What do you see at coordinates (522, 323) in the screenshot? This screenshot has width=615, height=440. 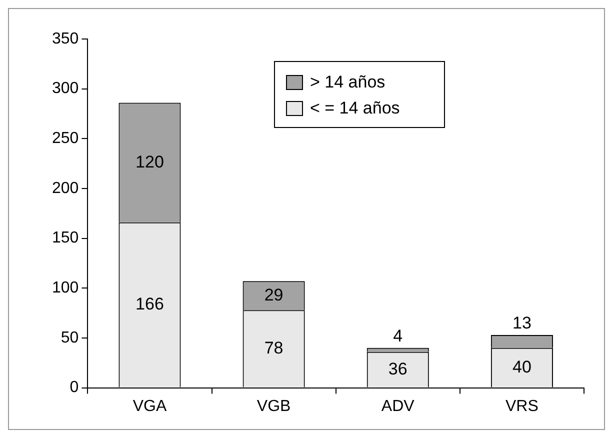 I see `data-label: 13` at bounding box center [522, 323].